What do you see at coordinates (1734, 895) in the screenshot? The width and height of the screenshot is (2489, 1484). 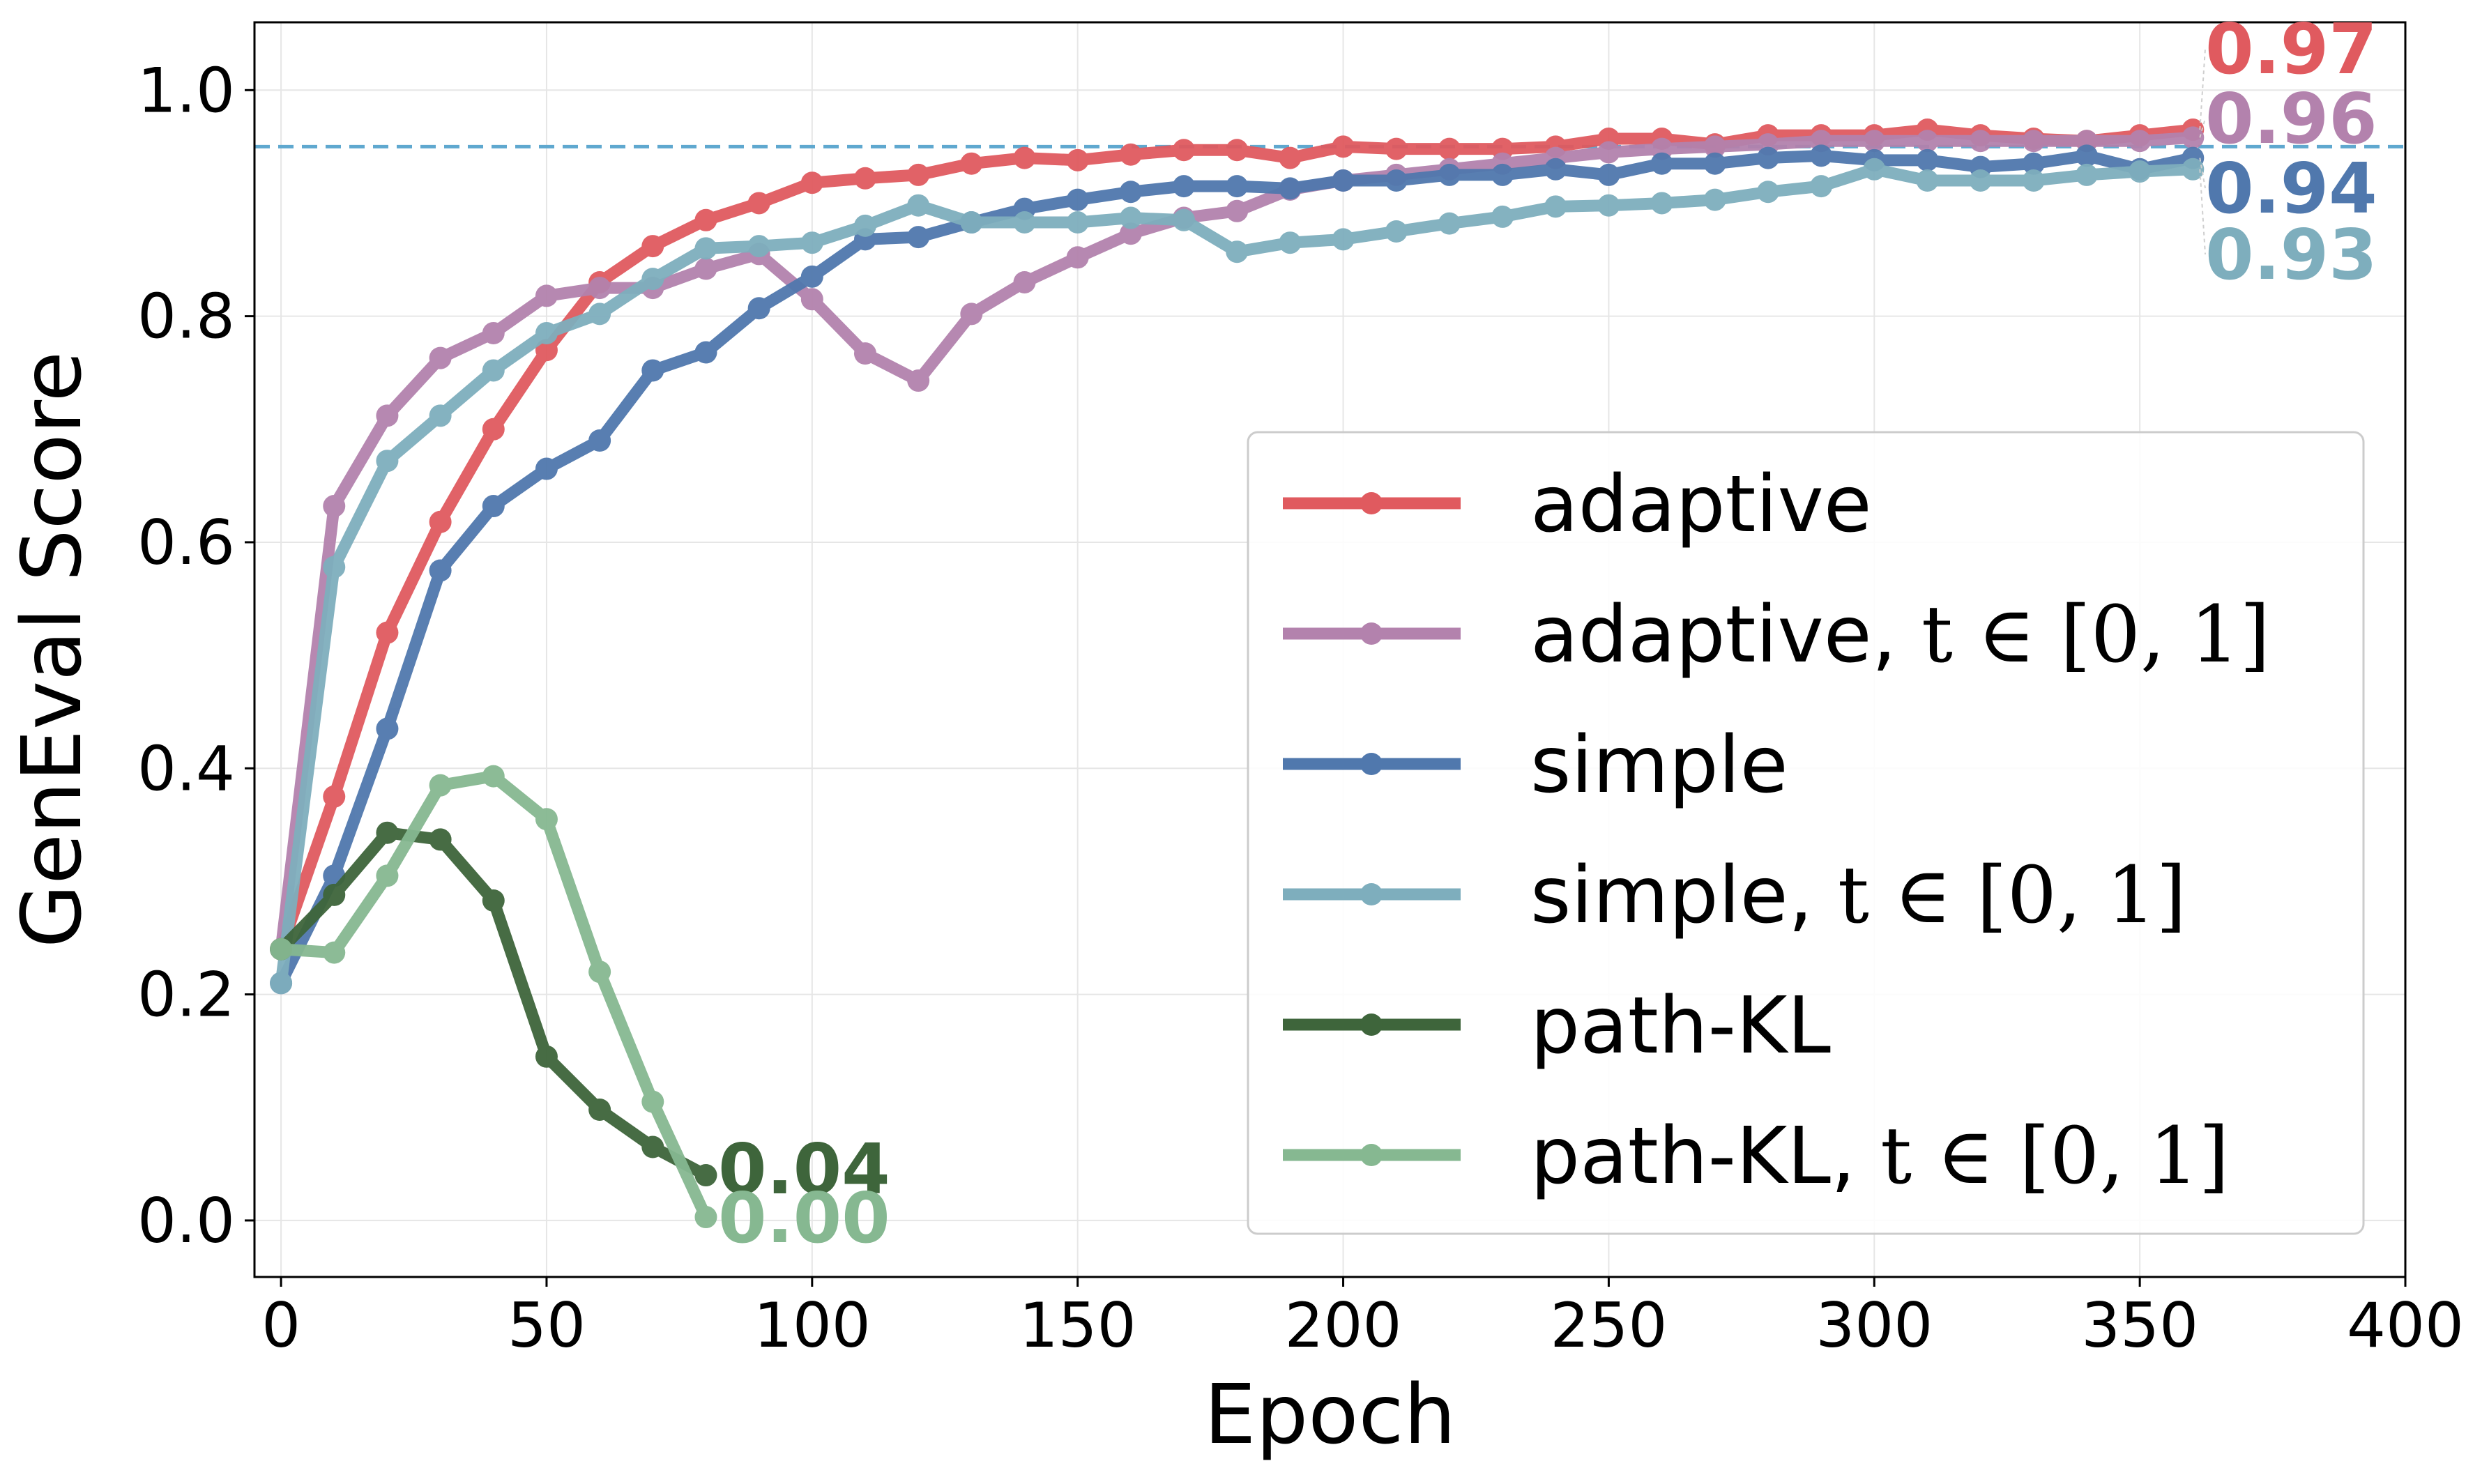 I see `legend-item: simple, t ∈ [0, 1]` at bounding box center [1734, 895].